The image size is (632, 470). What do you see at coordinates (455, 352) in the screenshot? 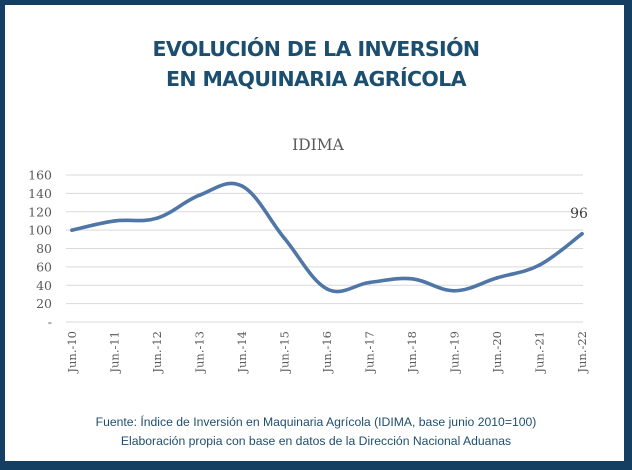
I see `x-tick-label: Jun.-19` at bounding box center [455, 352].